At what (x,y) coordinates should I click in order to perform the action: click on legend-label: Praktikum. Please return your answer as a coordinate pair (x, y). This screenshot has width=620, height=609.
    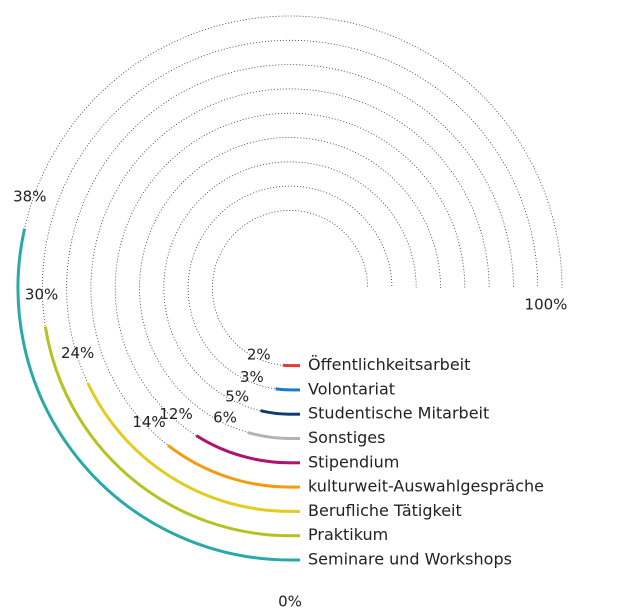
    Looking at the image, I should click on (348, 534).